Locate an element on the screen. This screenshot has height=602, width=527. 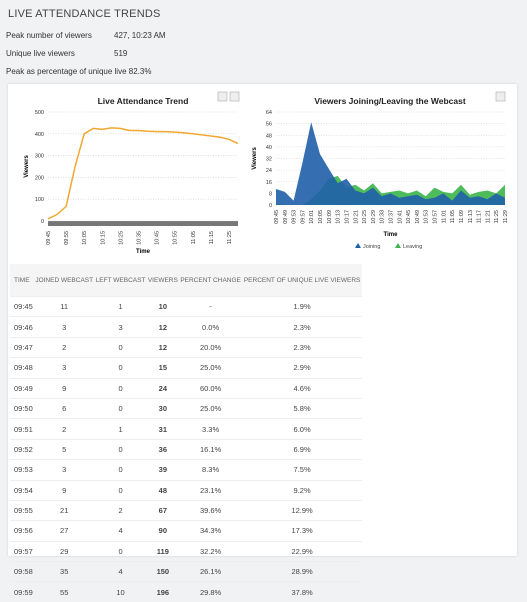
page-title: LIVE ATTENDANCE TRENDS is located at coordinates (84, 14).